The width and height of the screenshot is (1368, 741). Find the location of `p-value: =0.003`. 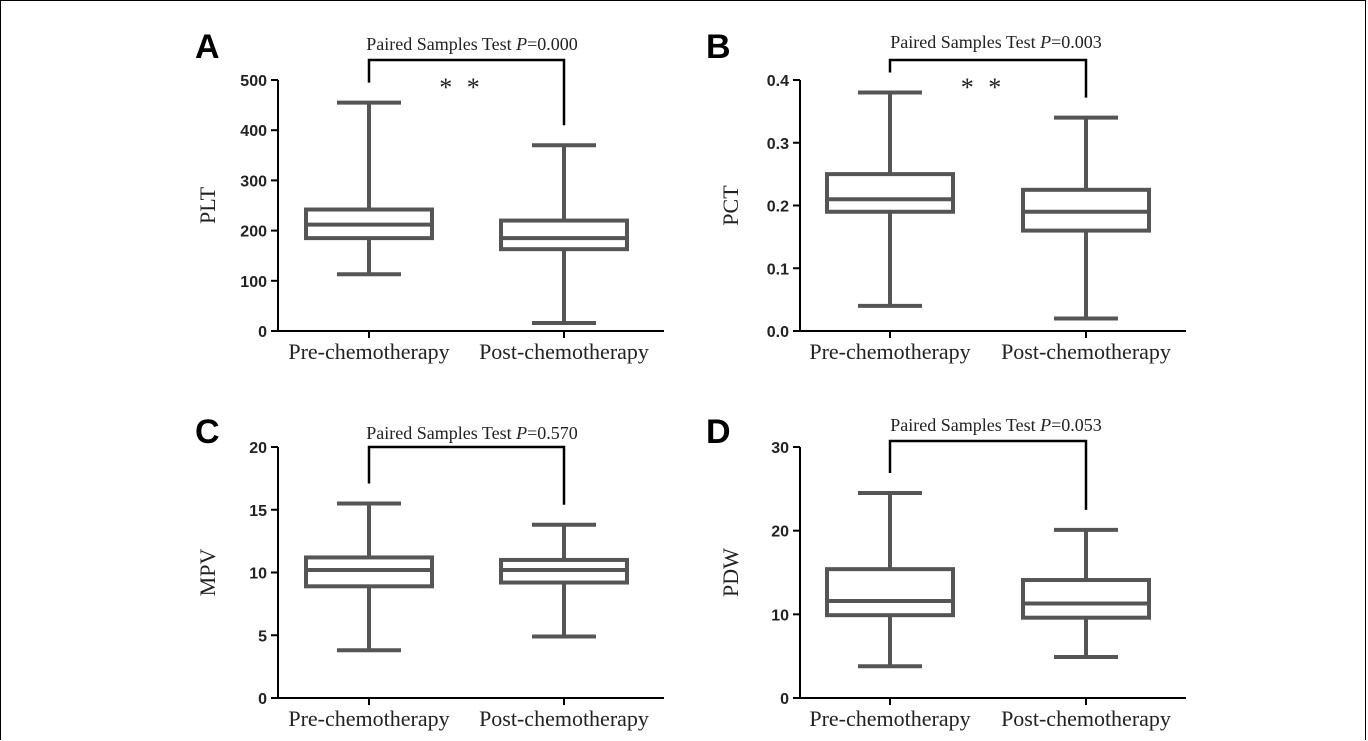

p-value: =0.003 is located at coordinates (1076, 42).